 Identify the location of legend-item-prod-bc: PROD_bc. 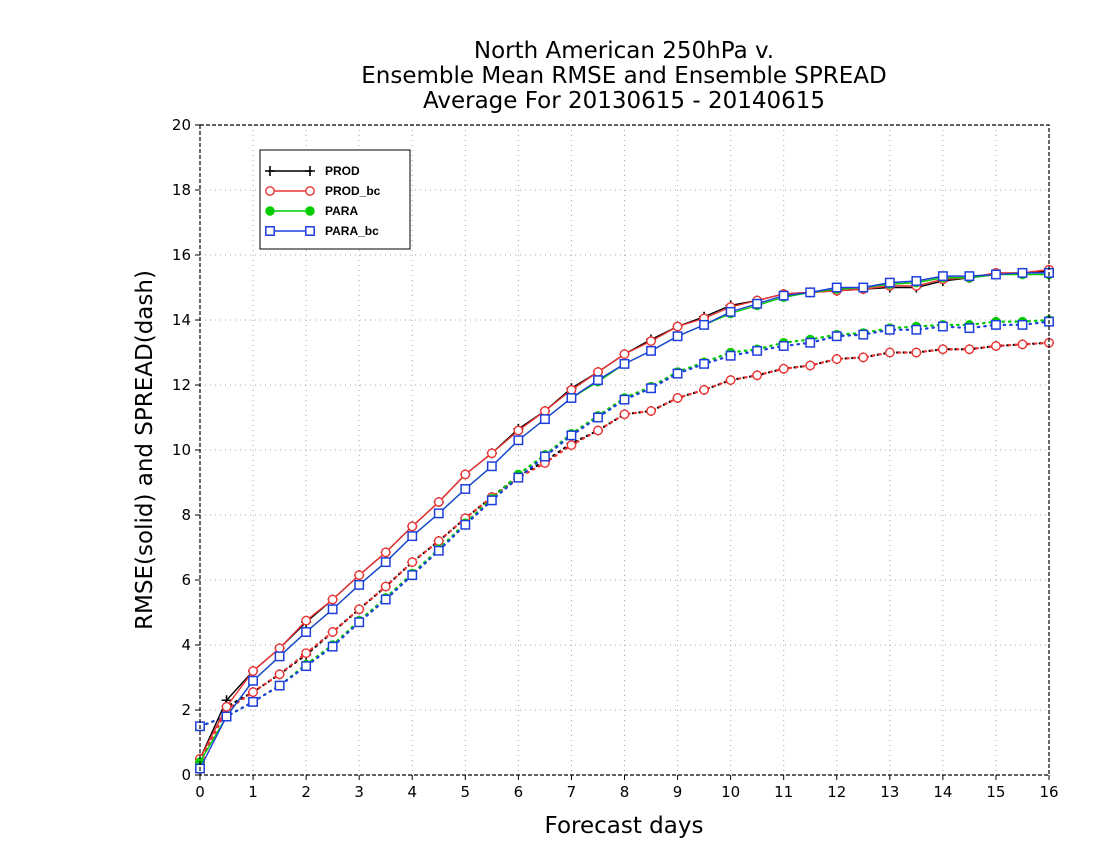
(323, 191).